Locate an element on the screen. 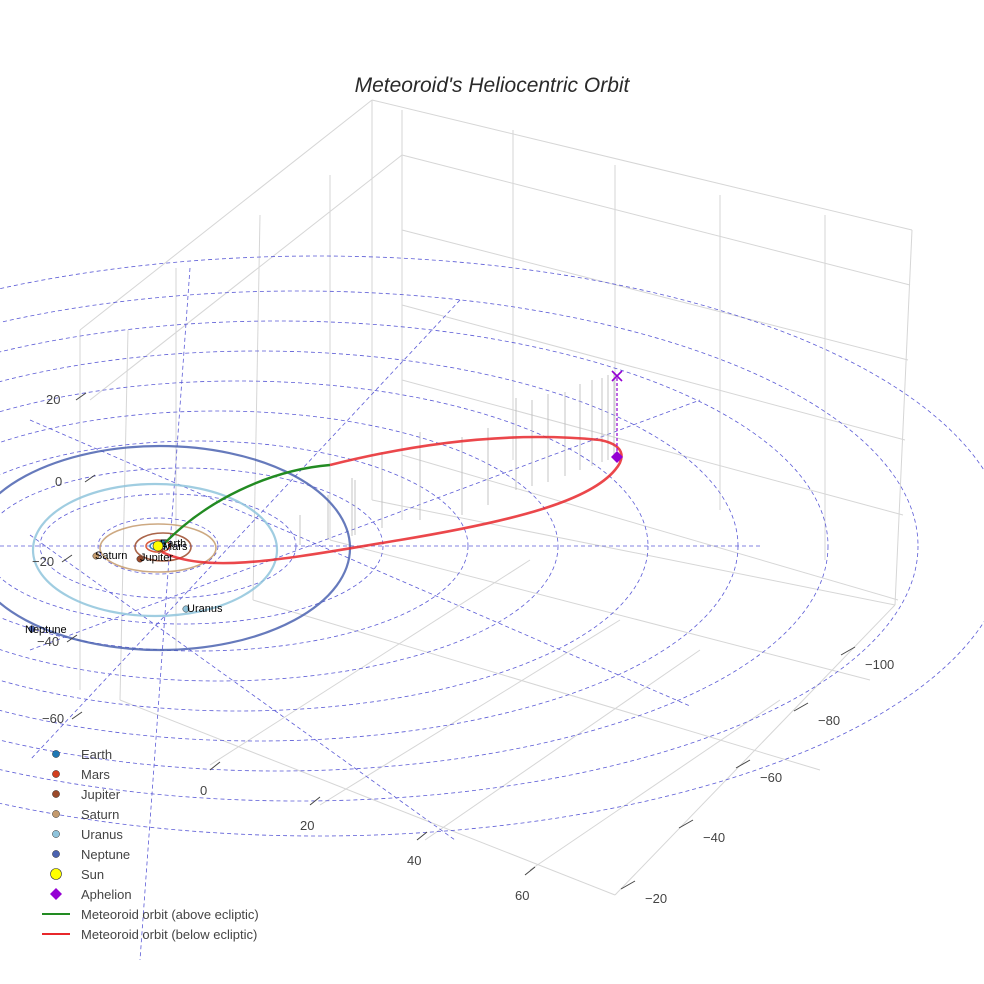 The image size is (984, 984). aphelion-projection-marker is located at coordinates (617, 376).